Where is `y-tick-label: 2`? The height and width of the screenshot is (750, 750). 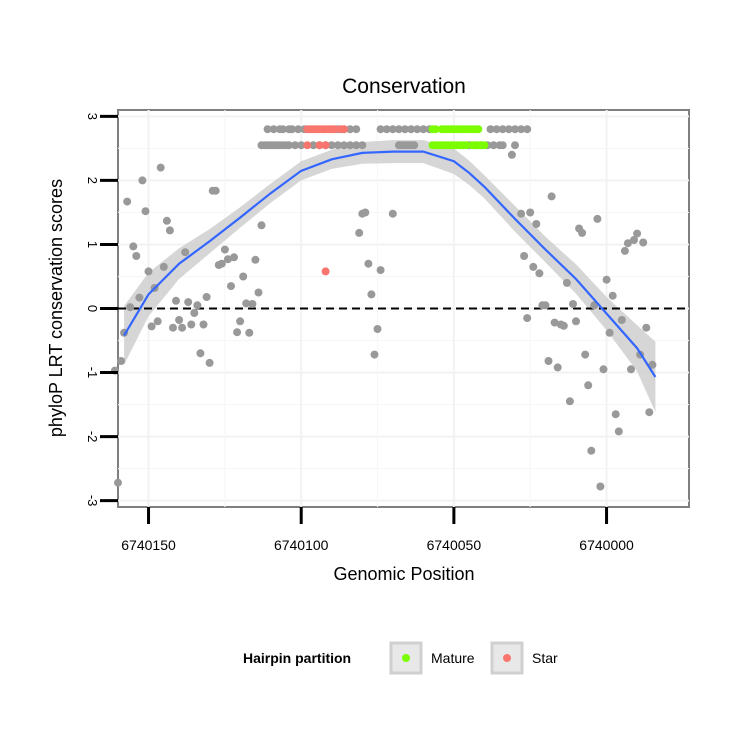 y-tick-label: 2 is located at coordinates (92, 180).